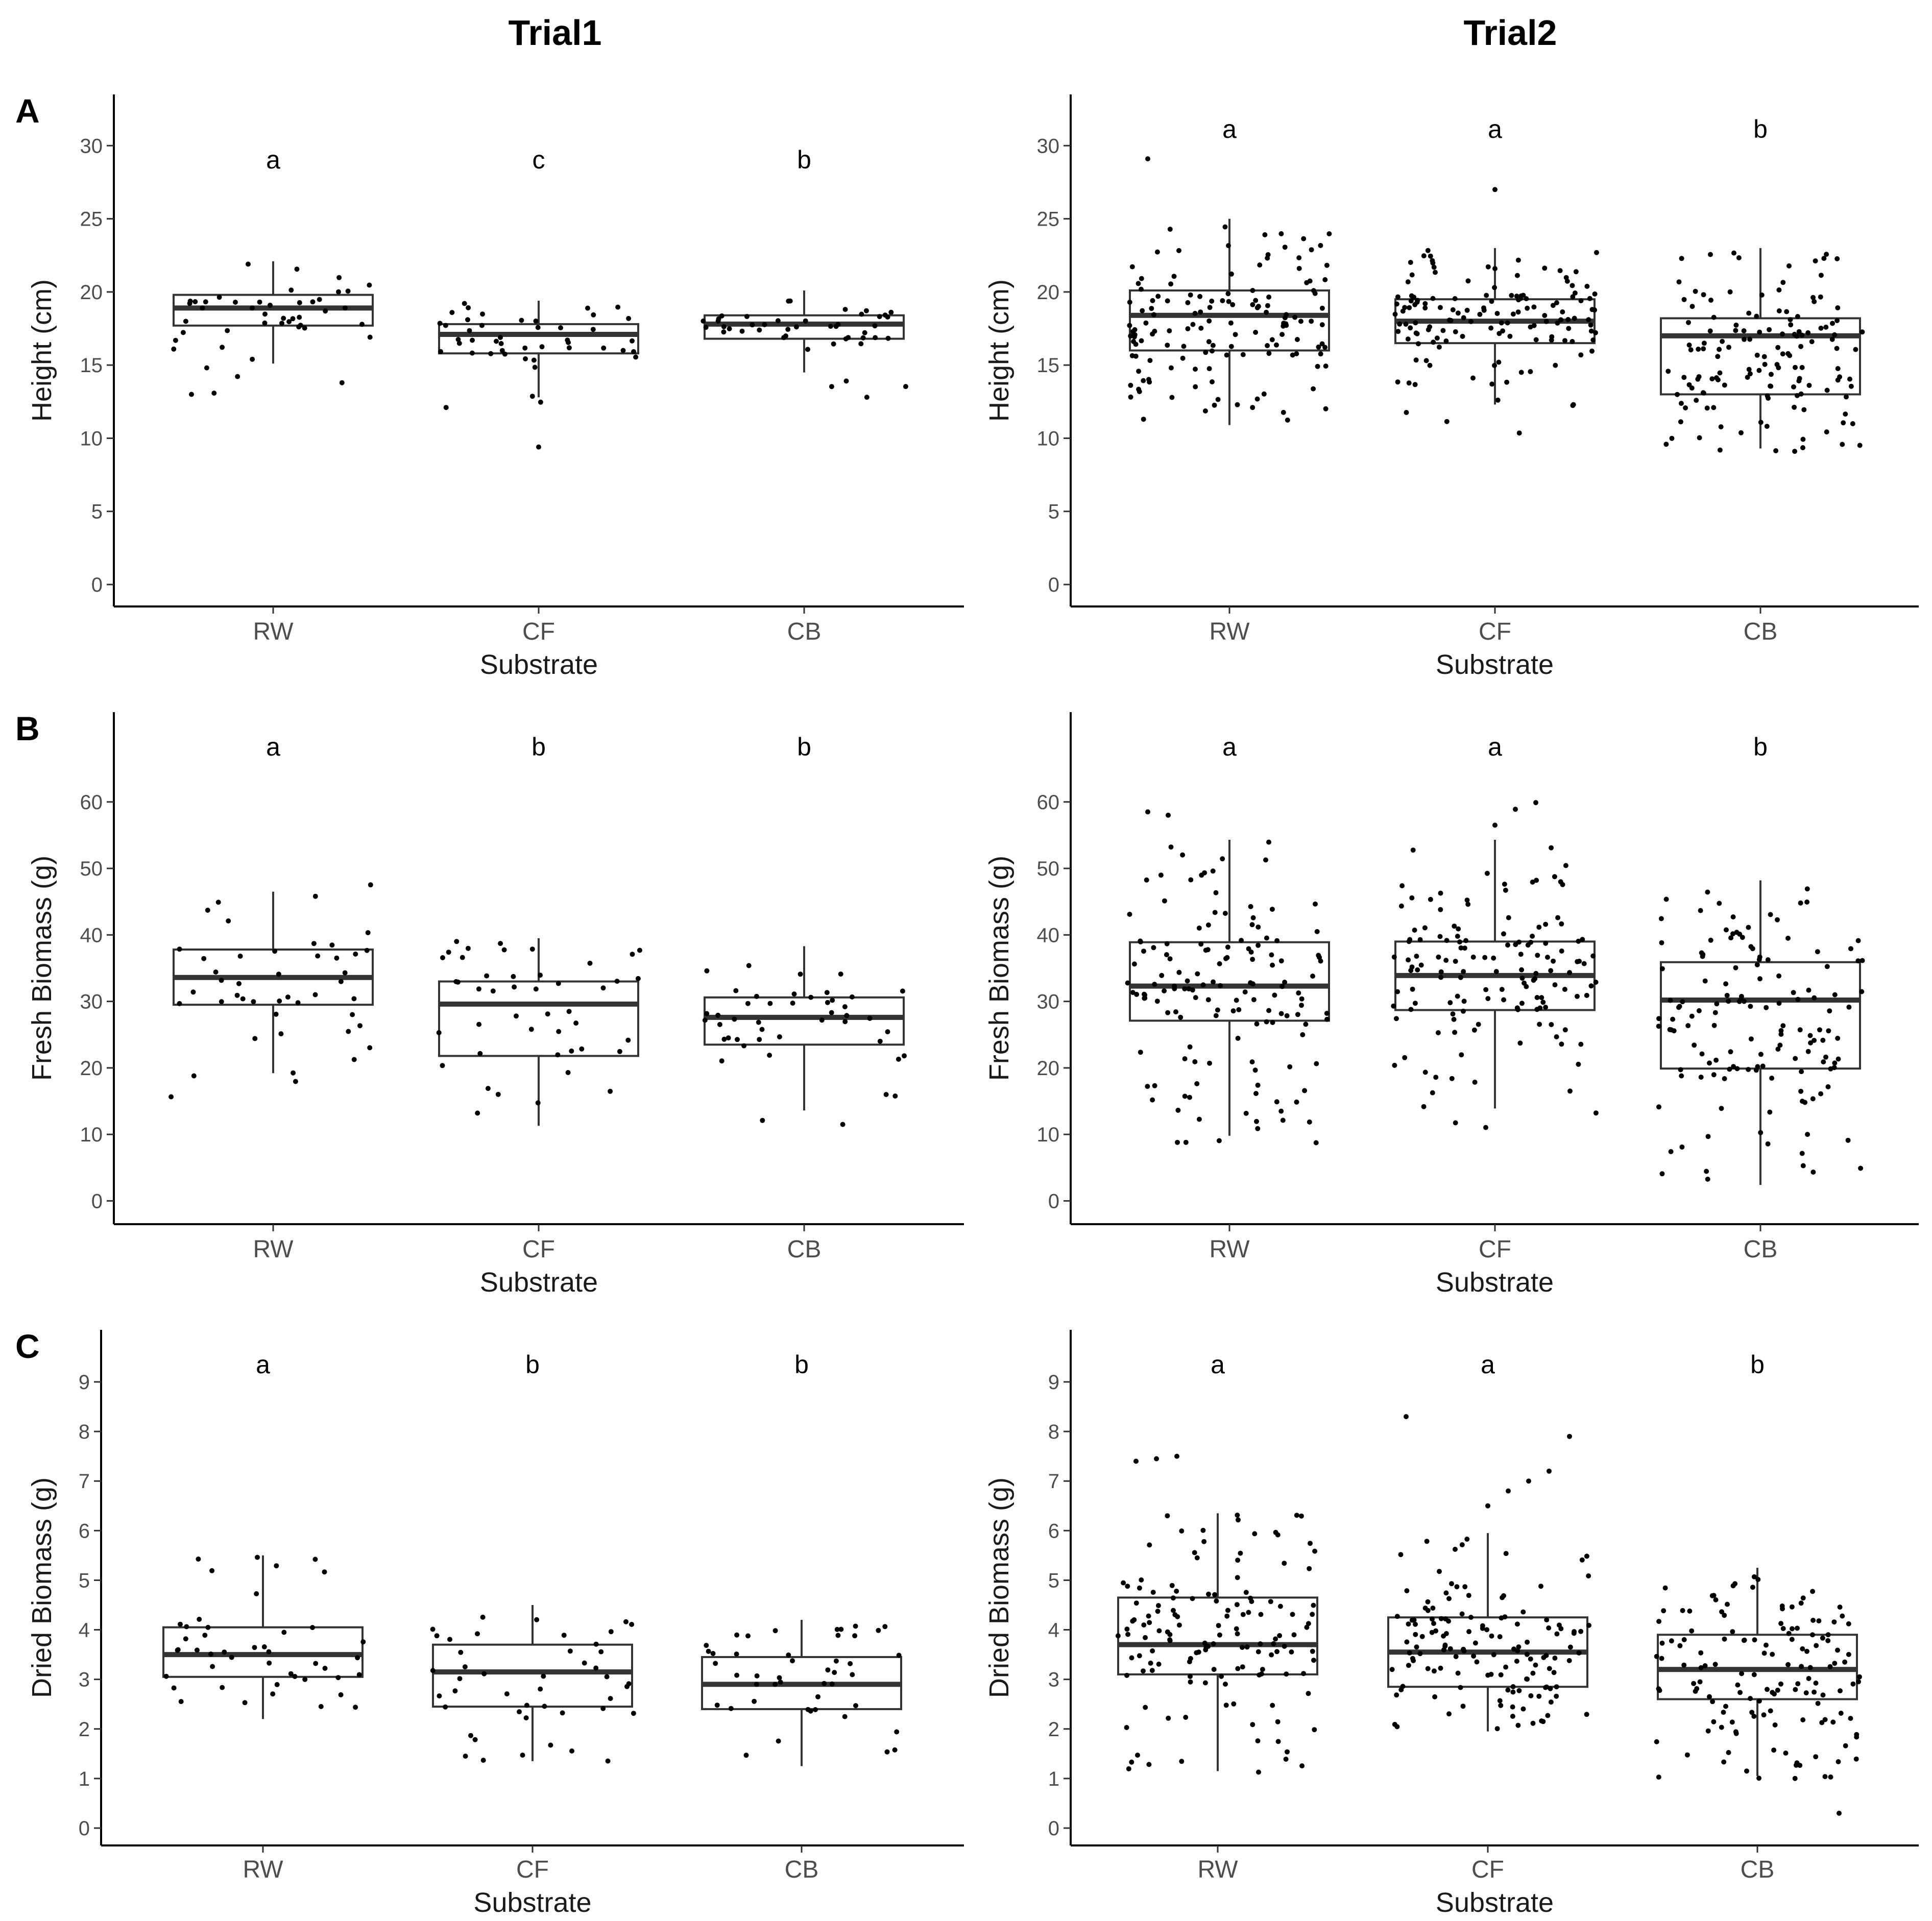  What do you see at coordinates (1053, 585) in the screenshot?
I see `y-tick-label: 0` at bounding box center [1053, 585].